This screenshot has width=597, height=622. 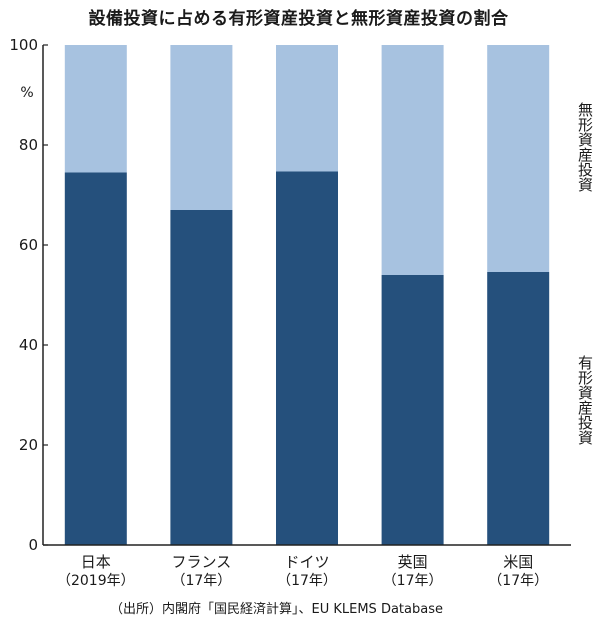 What do you see at coordinates (585, 400) in the screenshot?
I see `series-label-tangible: 有形資産投資` at bounding box center [585, 400].